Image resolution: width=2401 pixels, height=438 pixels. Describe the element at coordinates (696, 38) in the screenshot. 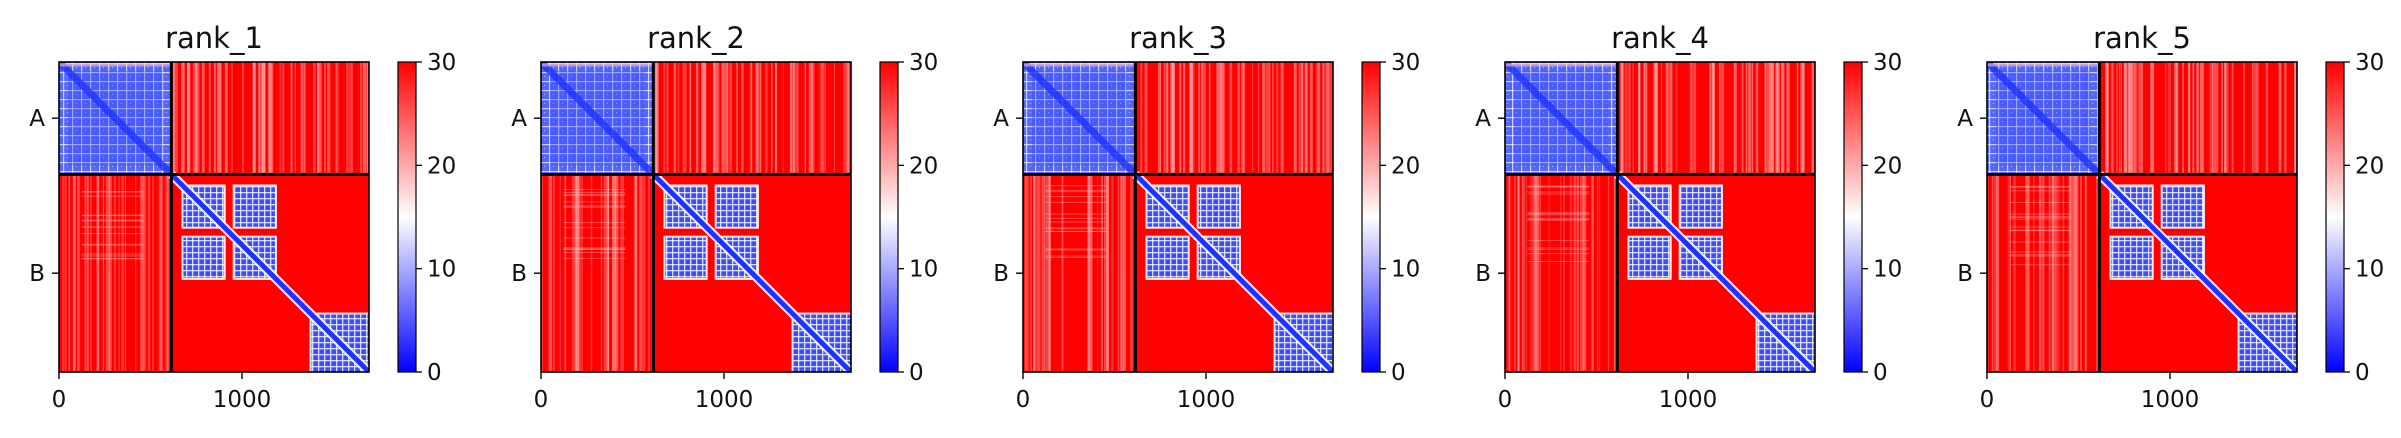

I see `chart-title: rank_2` at that location.